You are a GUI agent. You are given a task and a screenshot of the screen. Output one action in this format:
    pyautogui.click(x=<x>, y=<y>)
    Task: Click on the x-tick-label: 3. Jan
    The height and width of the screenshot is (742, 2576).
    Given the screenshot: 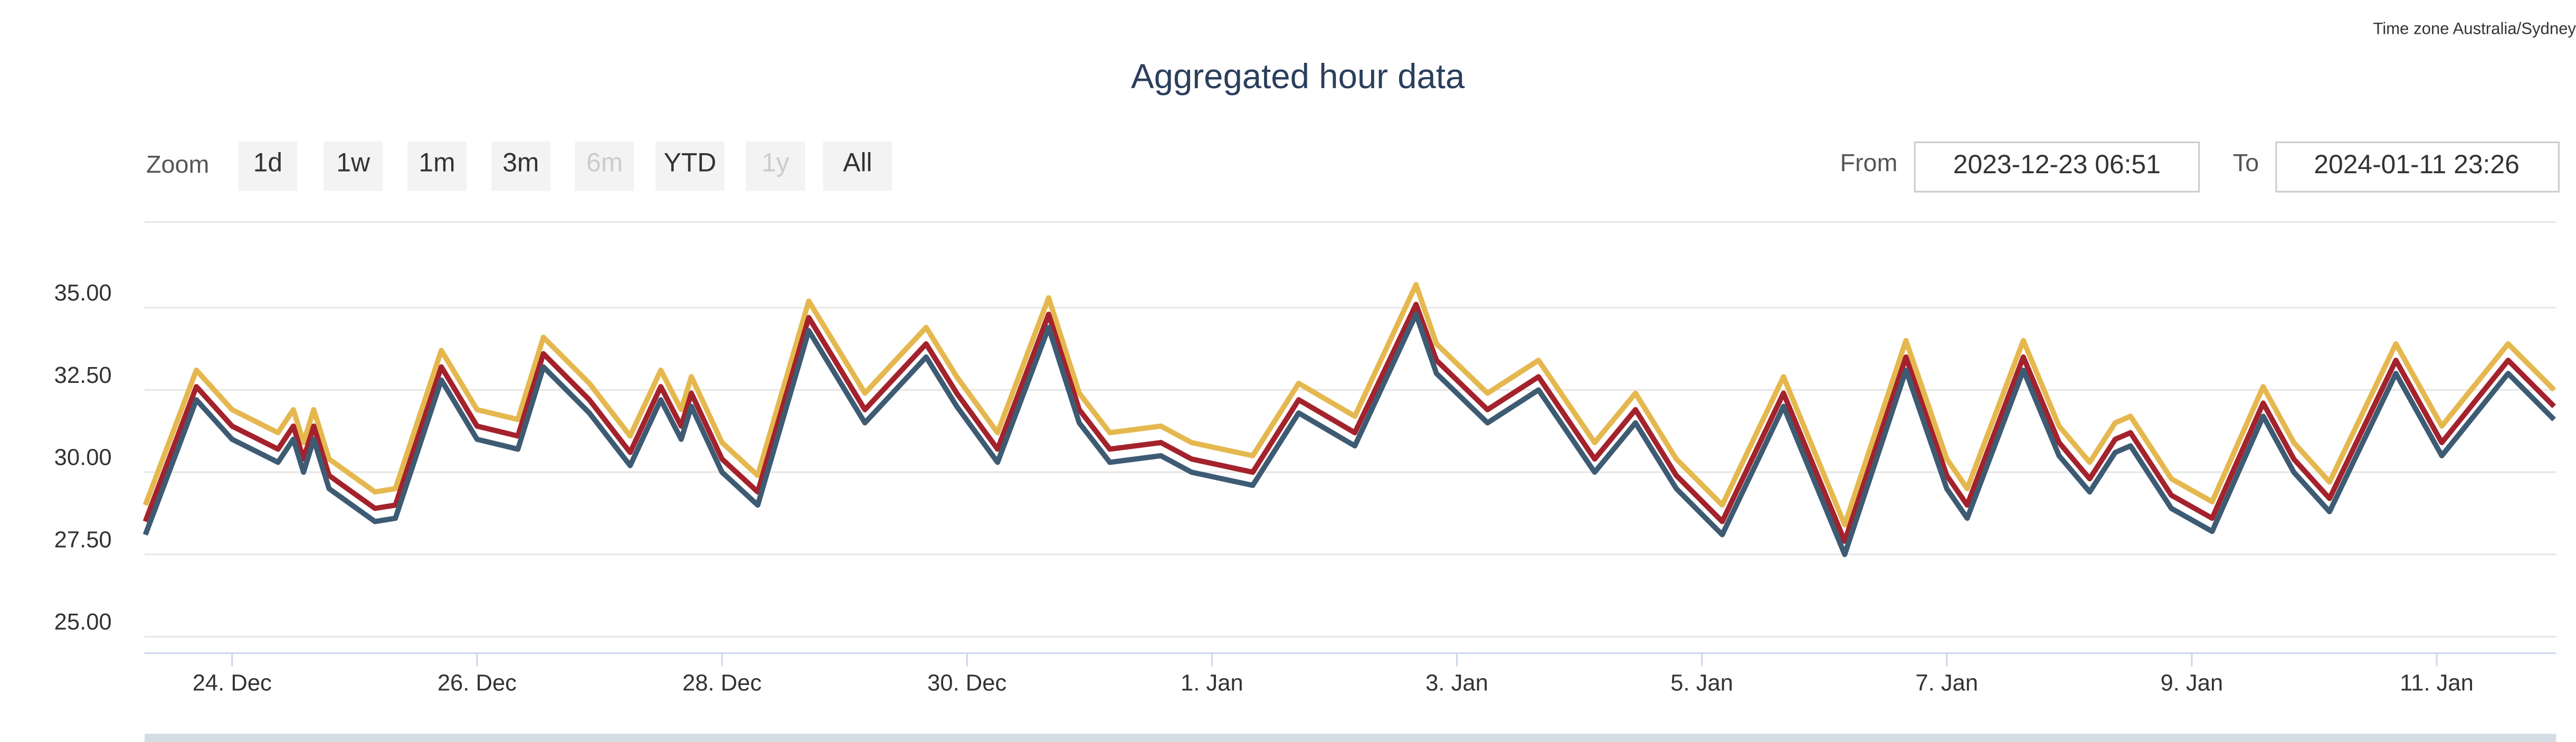 What is the action you would take?
    pyautogui.click(x=1456, y=683)
    